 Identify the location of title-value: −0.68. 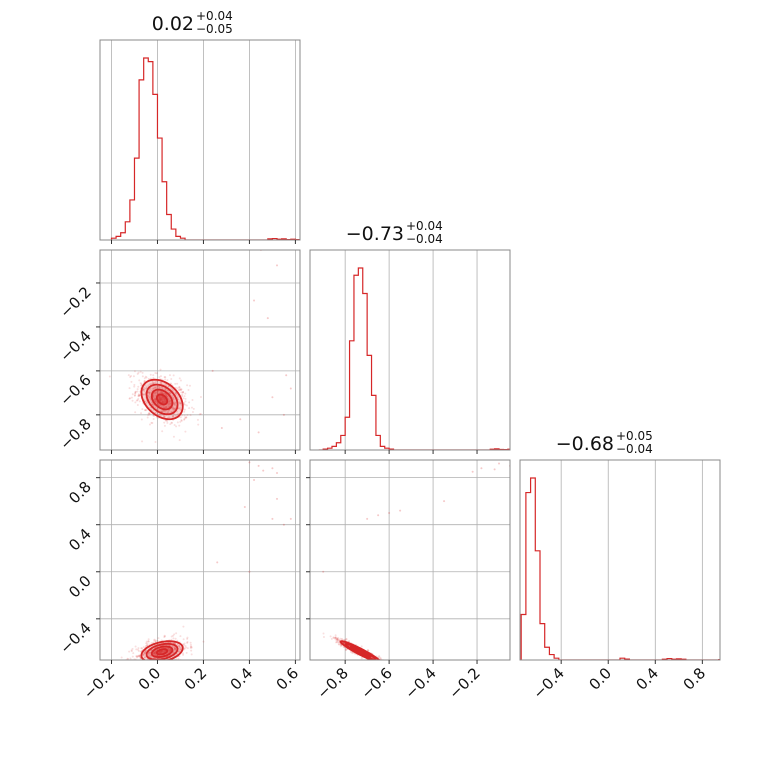
(585, 444).